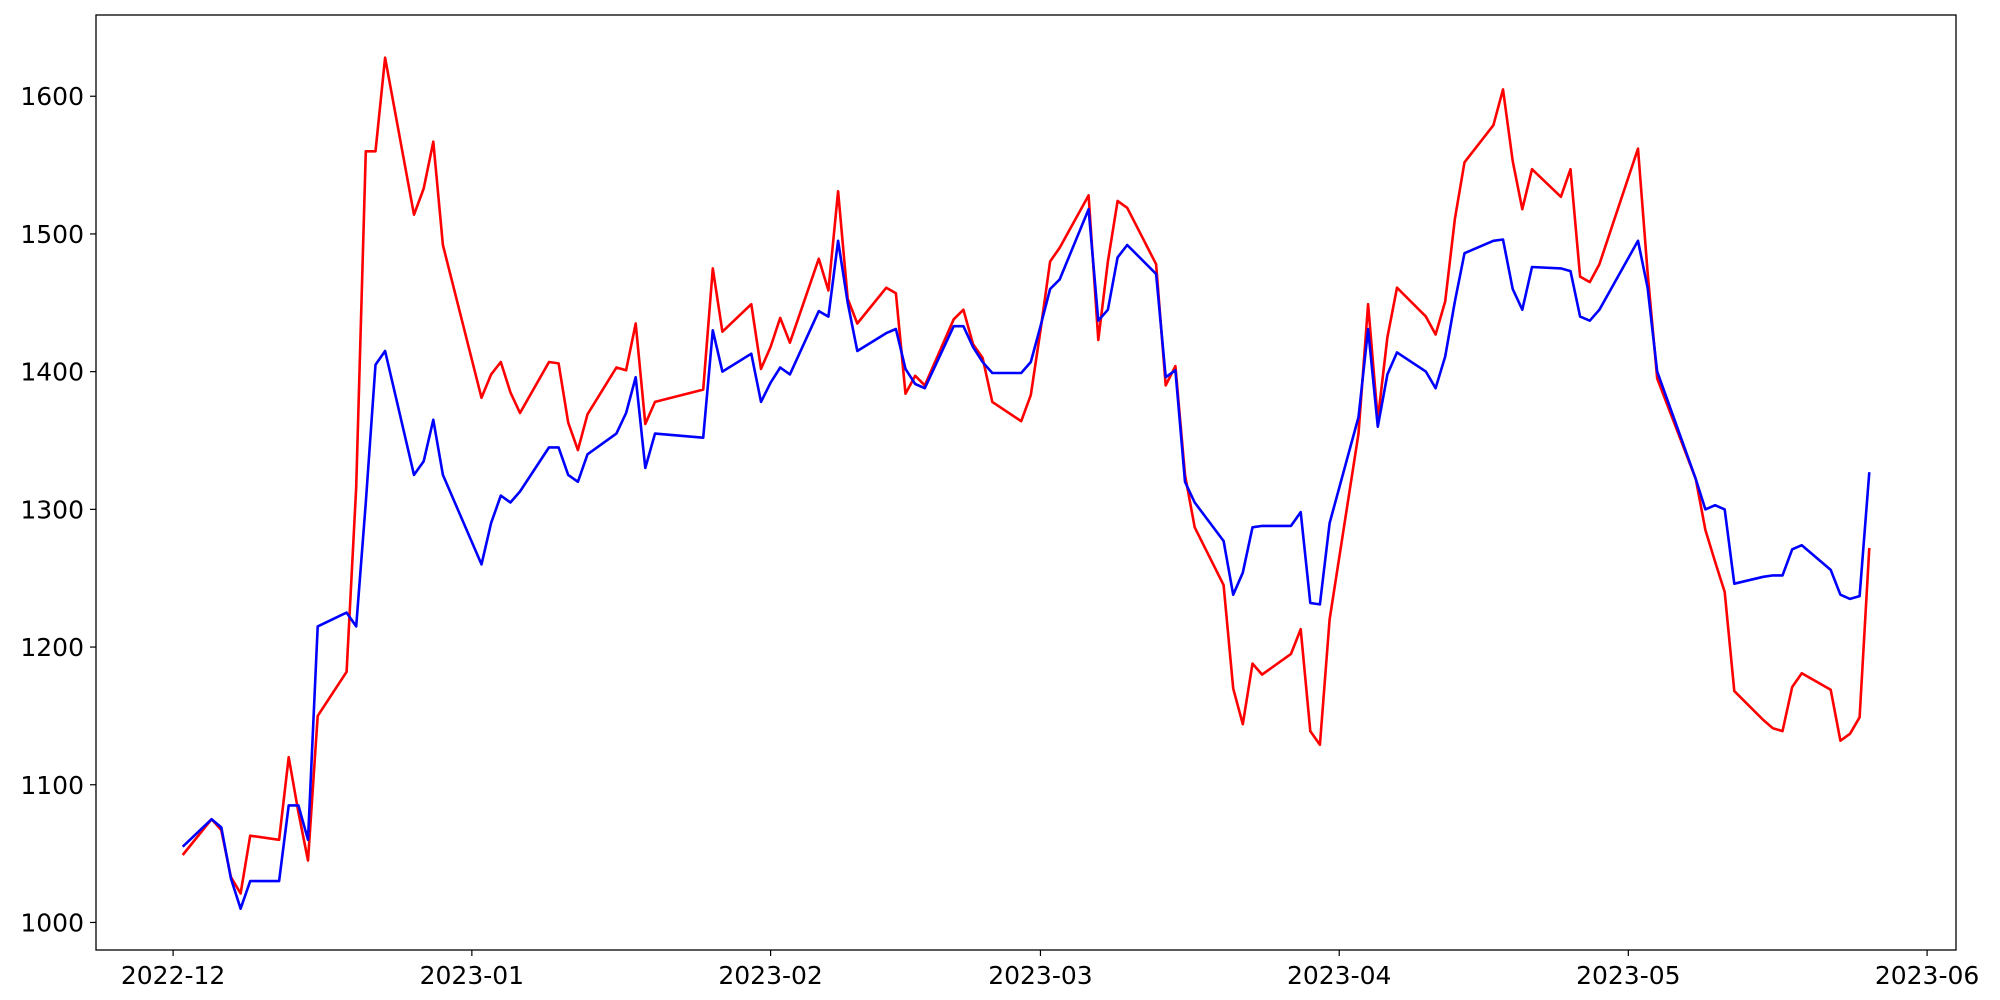 The height and width of the screenshot is (1000, 2000). What do you see at coordinates (472, 975) in the screenshot?
I see `x-tick-label: 2023-01` at bounding box center [472, 975].